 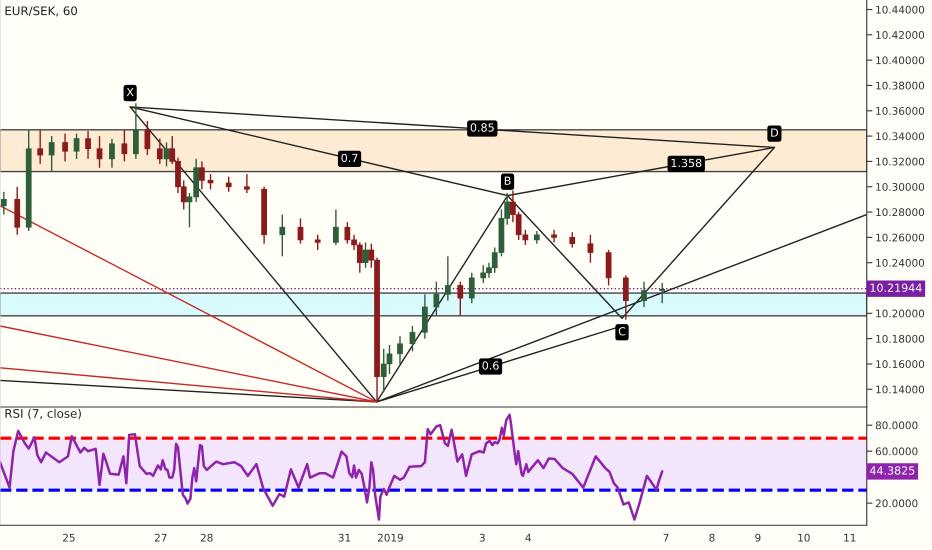 What do you see at coordinates (344, 538) in the screenshot?
I see `x-tick-label: 31` at bounding box center [344, 538].